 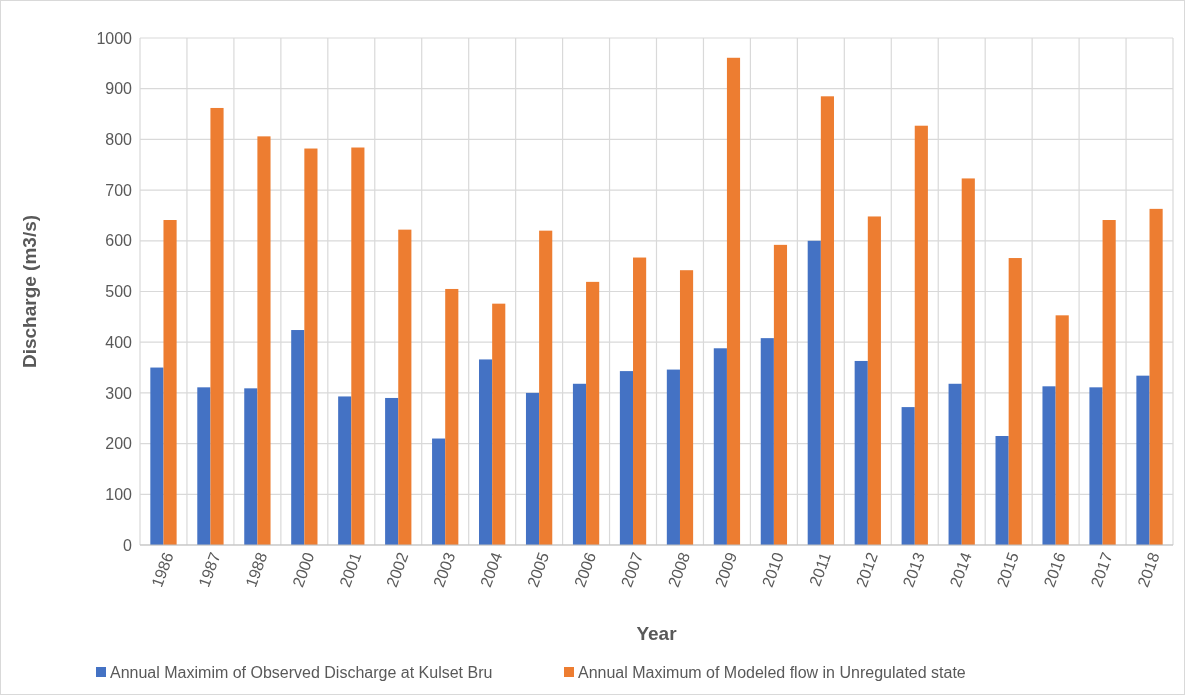 I want to click on x-tick-label: 2012, so click(x=866, y=570).